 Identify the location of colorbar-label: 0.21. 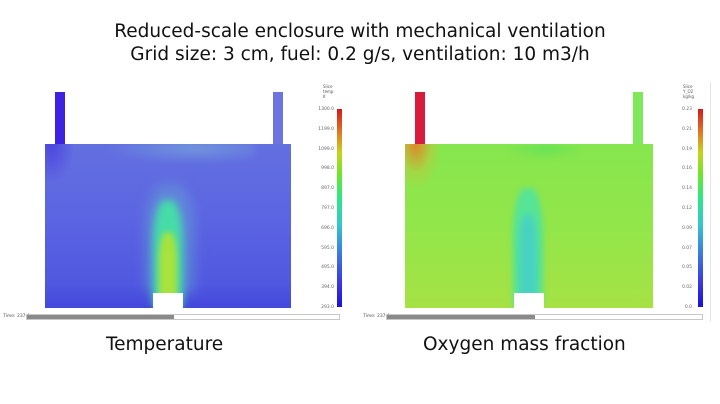
(686, 129).